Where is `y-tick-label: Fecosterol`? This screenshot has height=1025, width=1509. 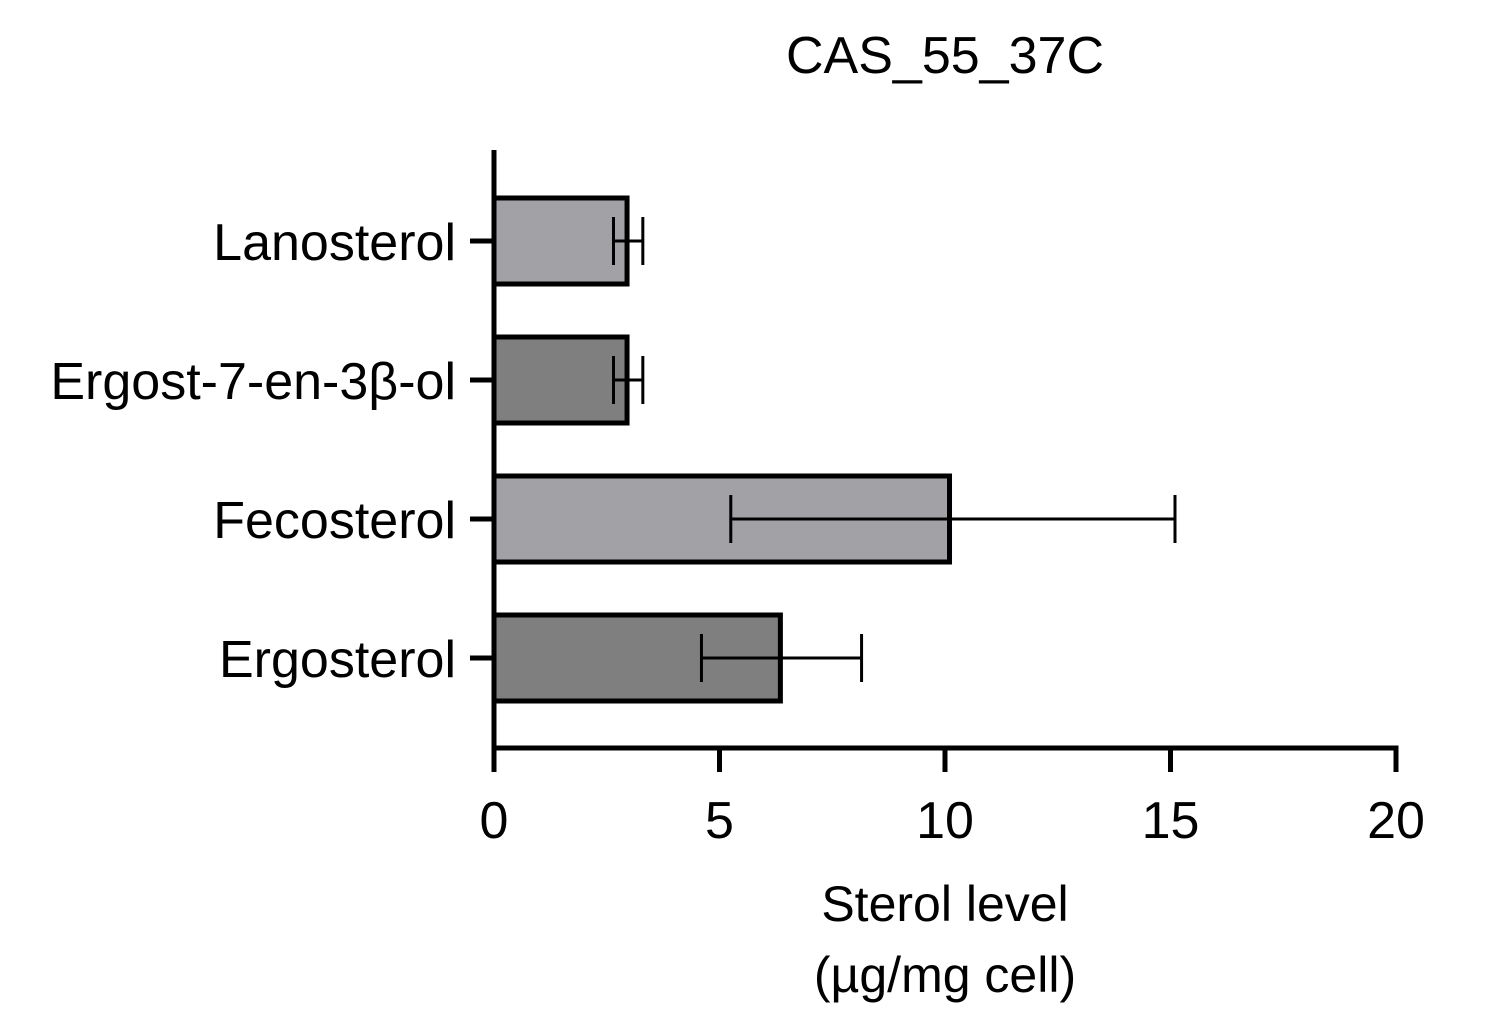 y-tick-label: Fecosterol is located at coordinates (334, 521).